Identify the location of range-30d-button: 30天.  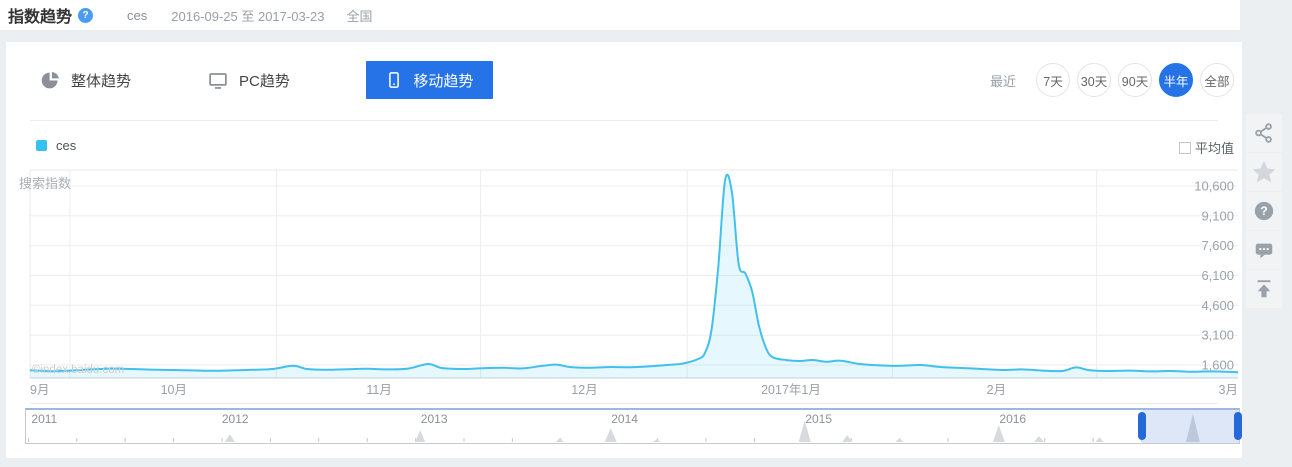
(1094, 80).